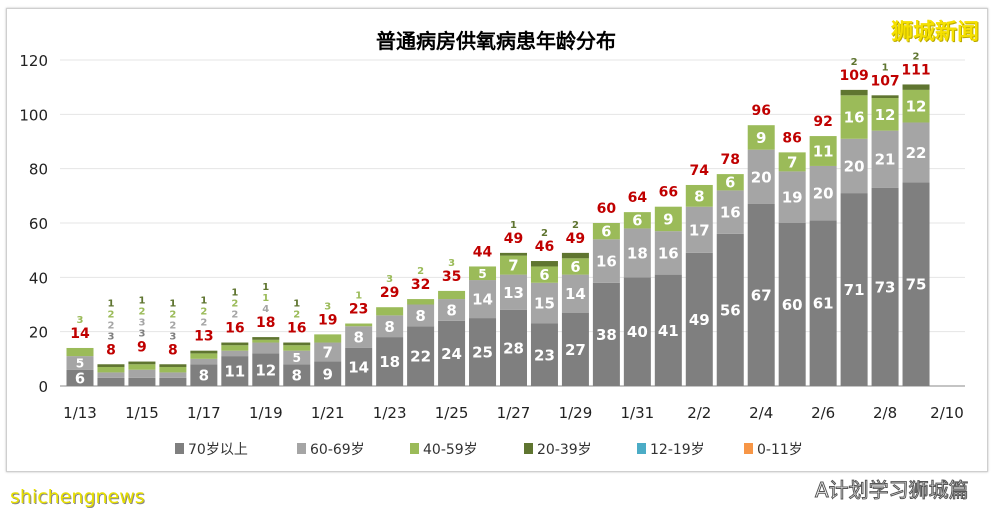  Describe the element at coordinates (38, 170) in the screenshot. I see `y-tick-label: 80` at that location.